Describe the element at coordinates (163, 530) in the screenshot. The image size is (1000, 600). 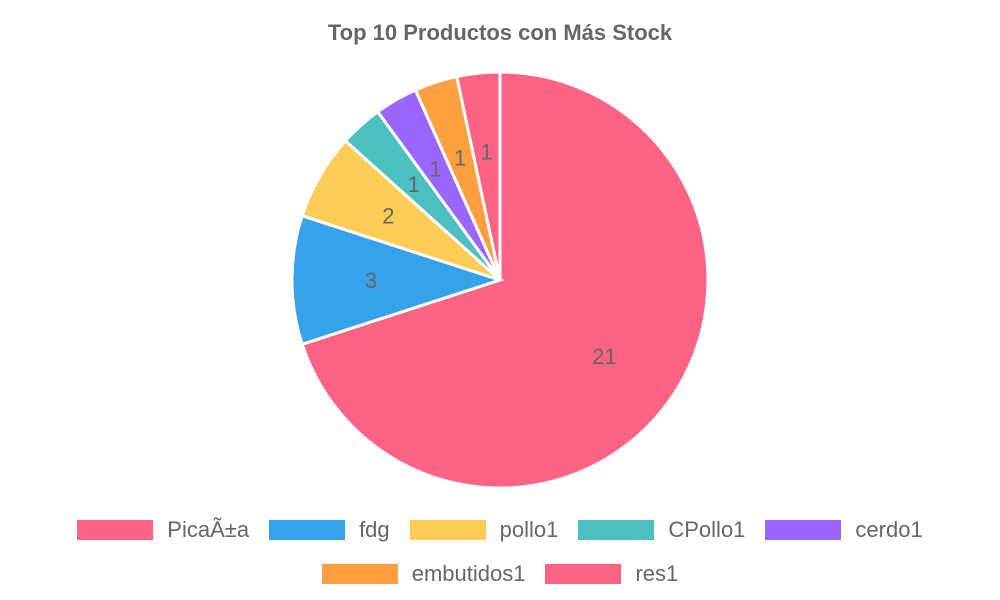
I see `legend-item: PicaÃ±a` at that location.